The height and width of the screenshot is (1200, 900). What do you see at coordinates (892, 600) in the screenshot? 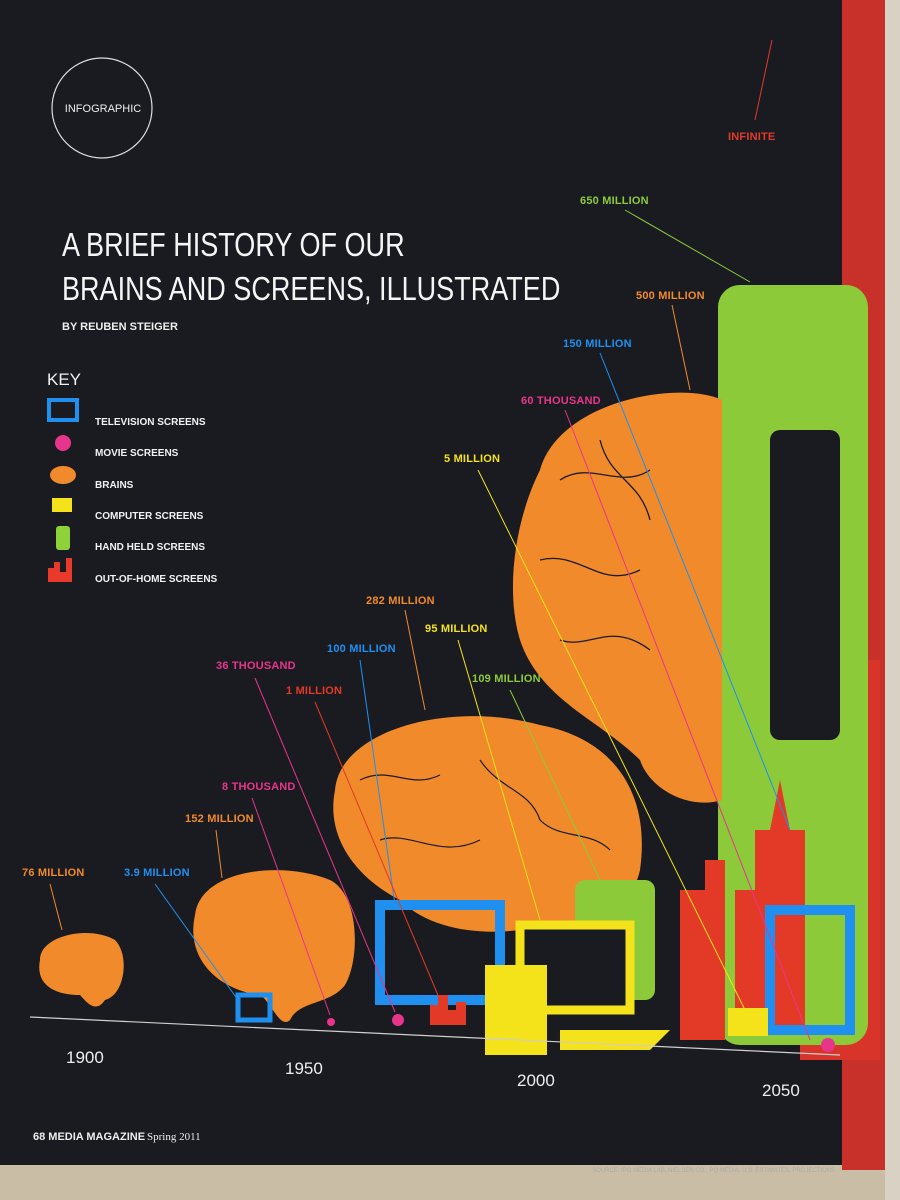
I see `next-page` at bounding box center [892, 600].